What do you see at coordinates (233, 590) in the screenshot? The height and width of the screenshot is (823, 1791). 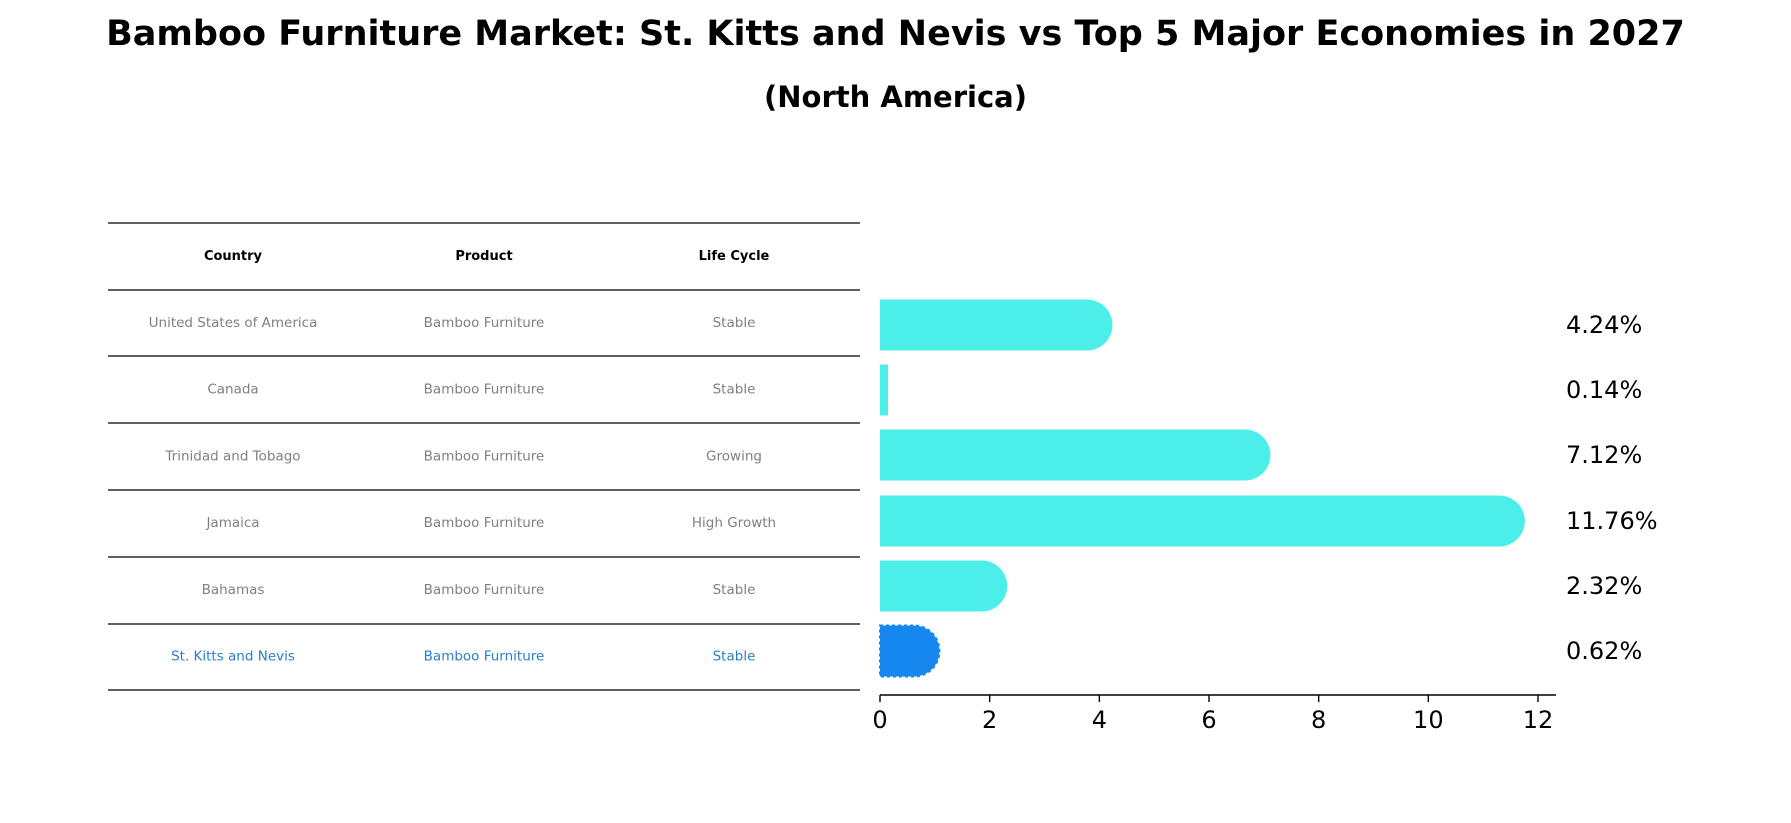 I see `table-cell: Bahamas` at bounding box center [233, 590].